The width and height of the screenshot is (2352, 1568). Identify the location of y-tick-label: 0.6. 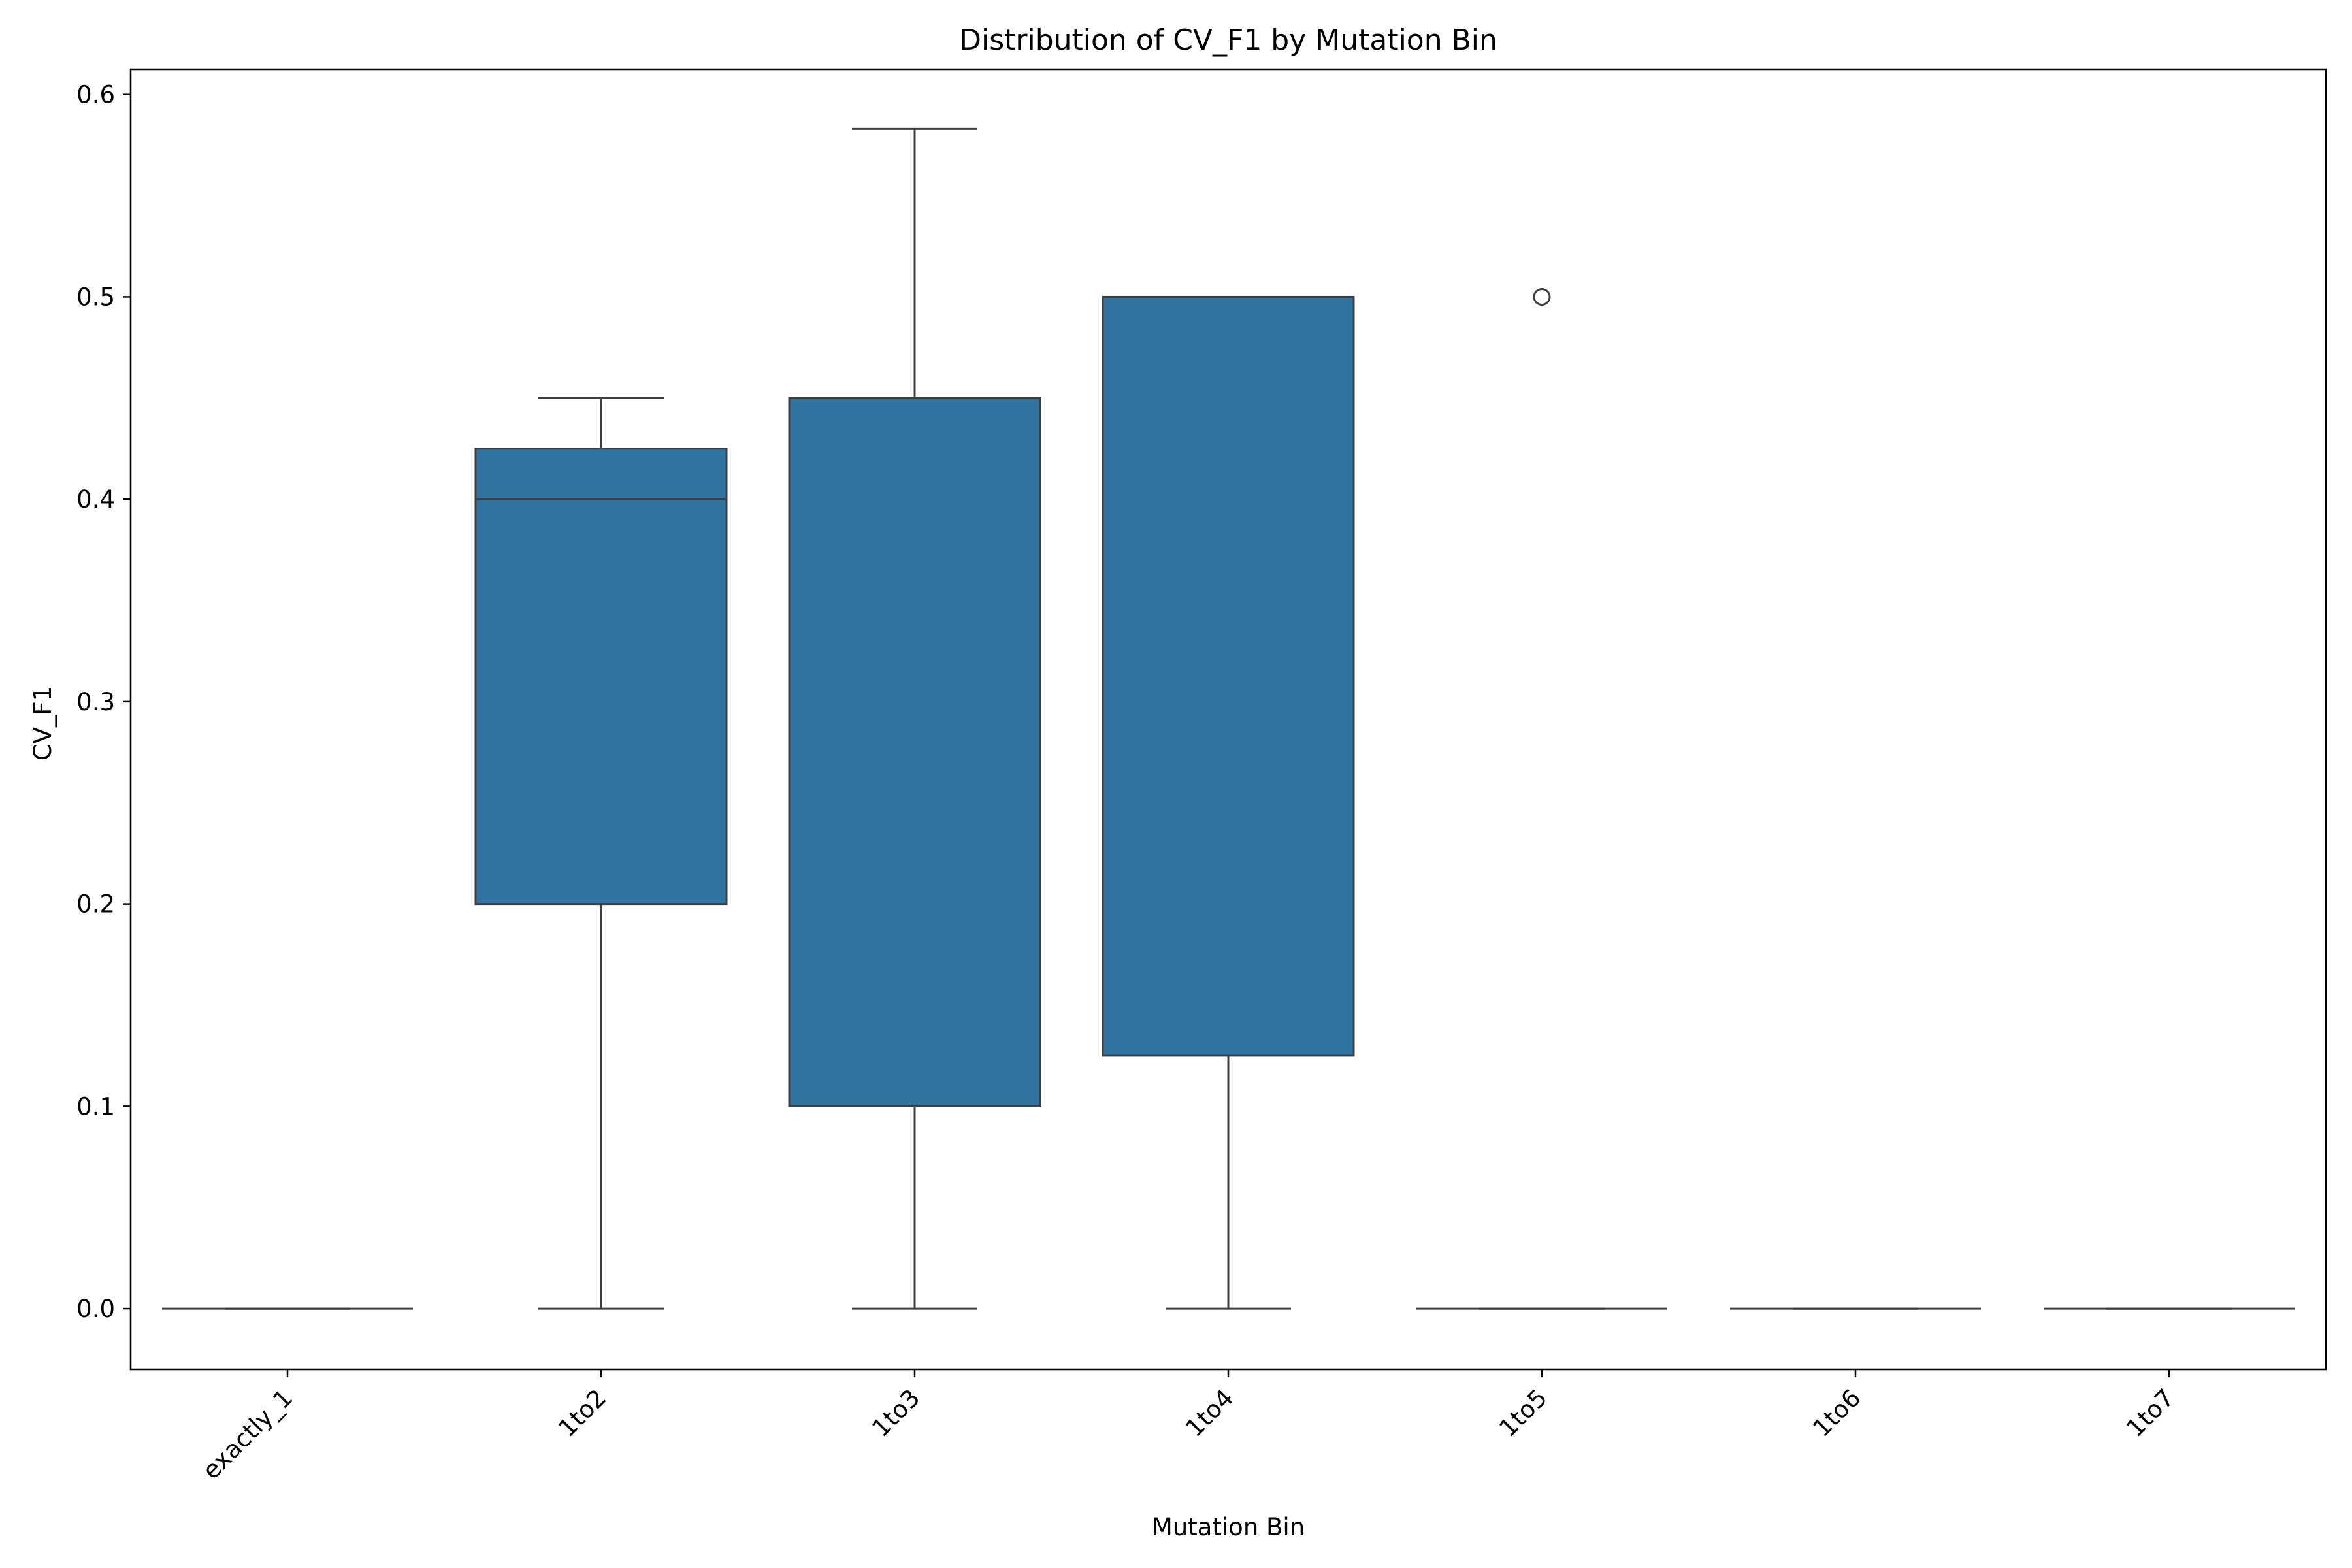
(95, 95).